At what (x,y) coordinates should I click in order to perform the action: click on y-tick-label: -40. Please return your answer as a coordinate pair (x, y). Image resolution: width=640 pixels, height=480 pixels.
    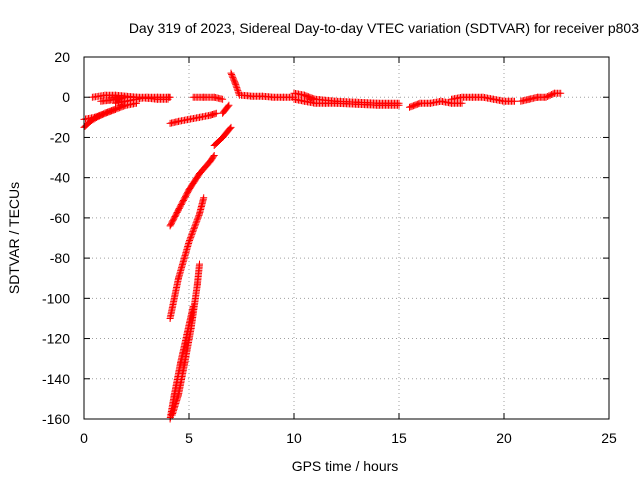
    Looking at the image, I should click on (60, 178).